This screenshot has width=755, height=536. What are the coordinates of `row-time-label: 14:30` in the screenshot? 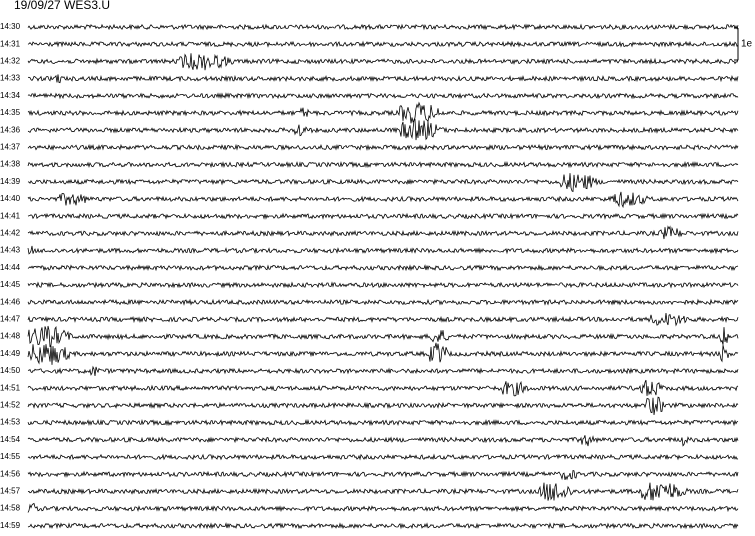 It's located at (10, 26).